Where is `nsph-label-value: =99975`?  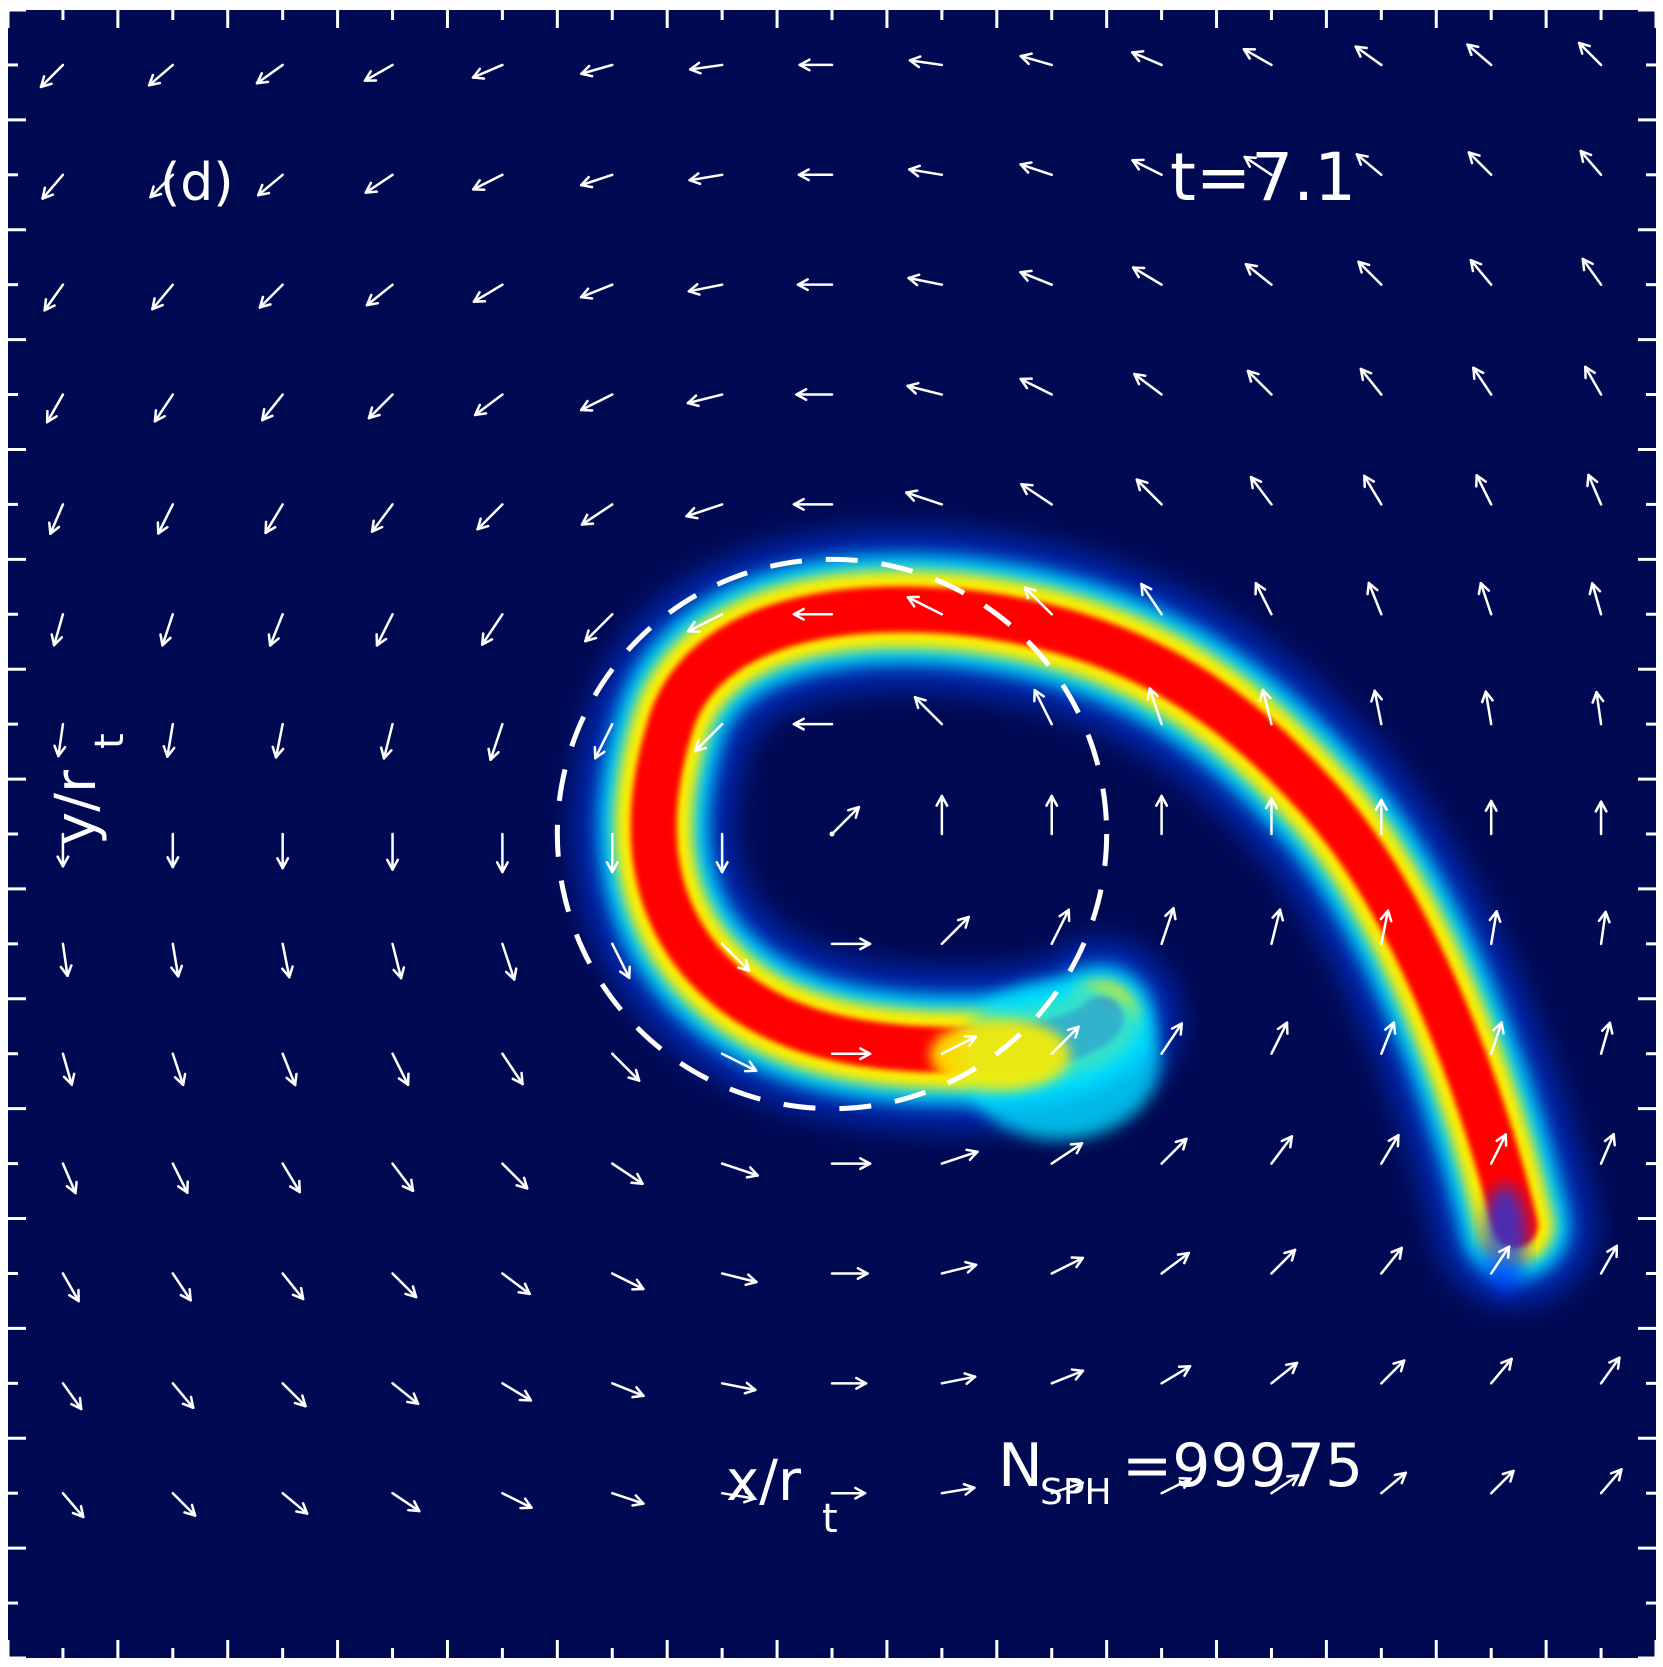
nsph-label-value: =99975 is located at coordinates (1242, 1466).